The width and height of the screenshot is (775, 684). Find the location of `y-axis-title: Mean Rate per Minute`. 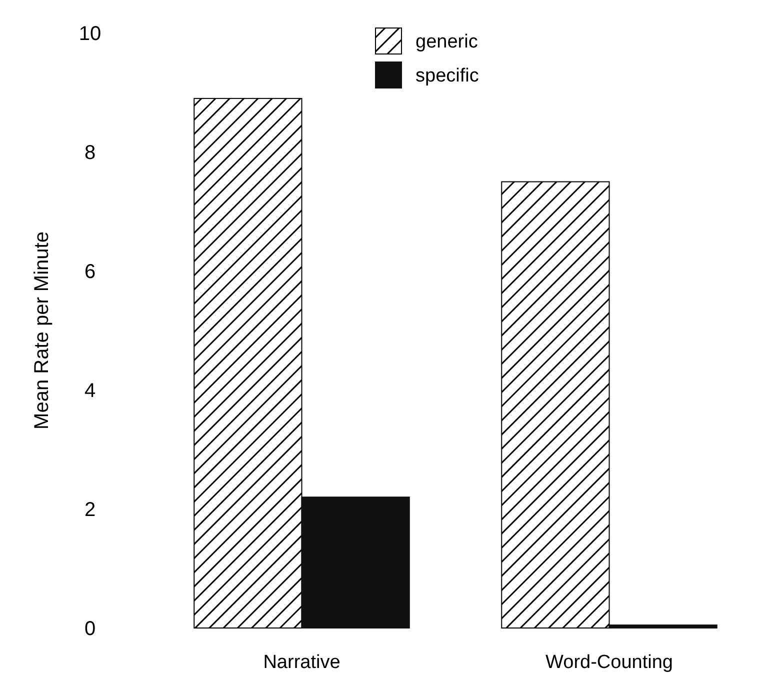

y-axis-title: Mean Rate per Minute is located at coordinates (42, 331).